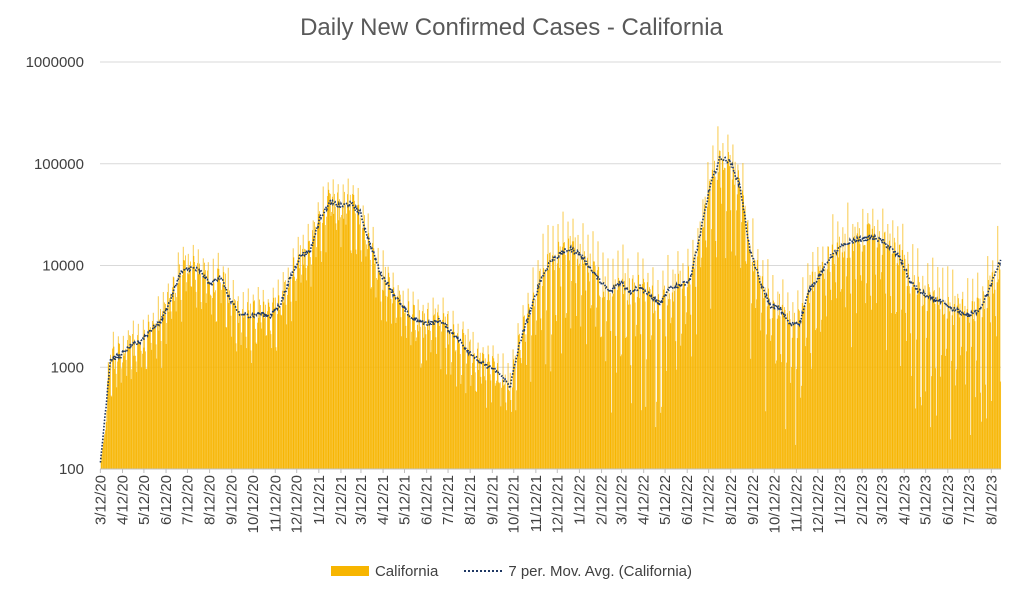 The width and height of the screenshot is (1023, 596). I want to click on x-tick-label: 7/12/22, so click(709, 500).